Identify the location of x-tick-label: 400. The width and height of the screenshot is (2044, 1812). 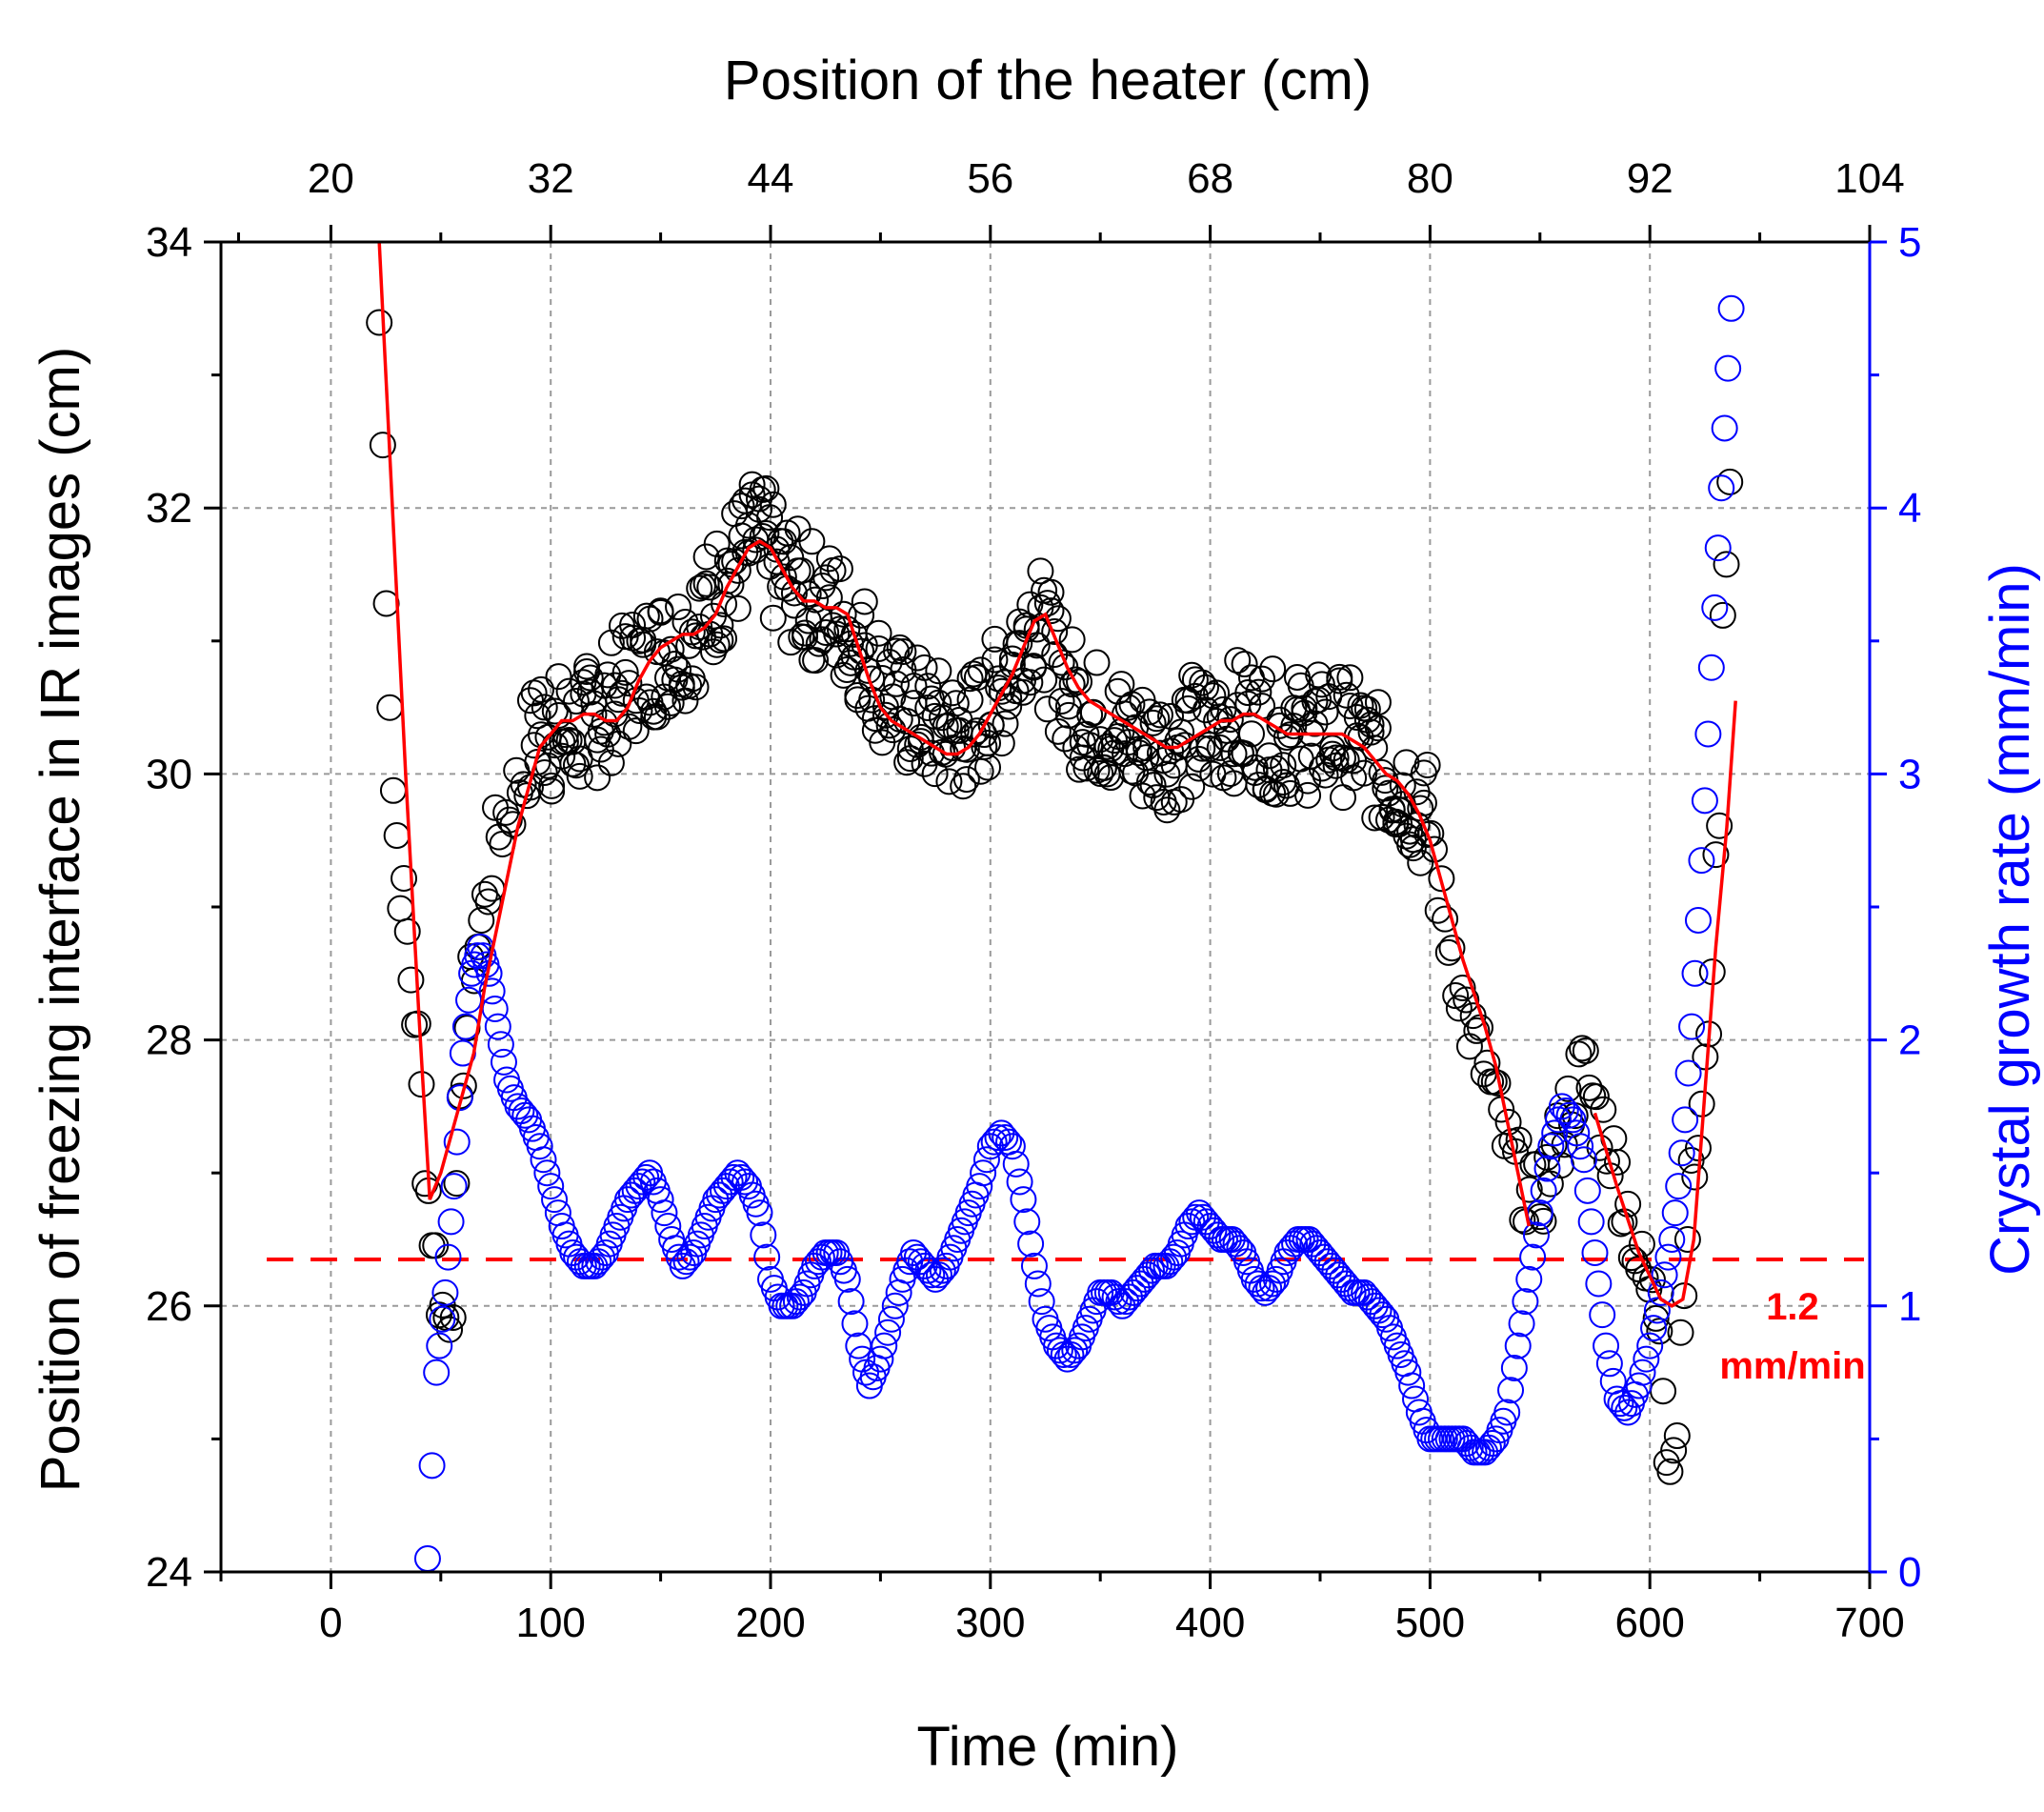
(1210, 1623).